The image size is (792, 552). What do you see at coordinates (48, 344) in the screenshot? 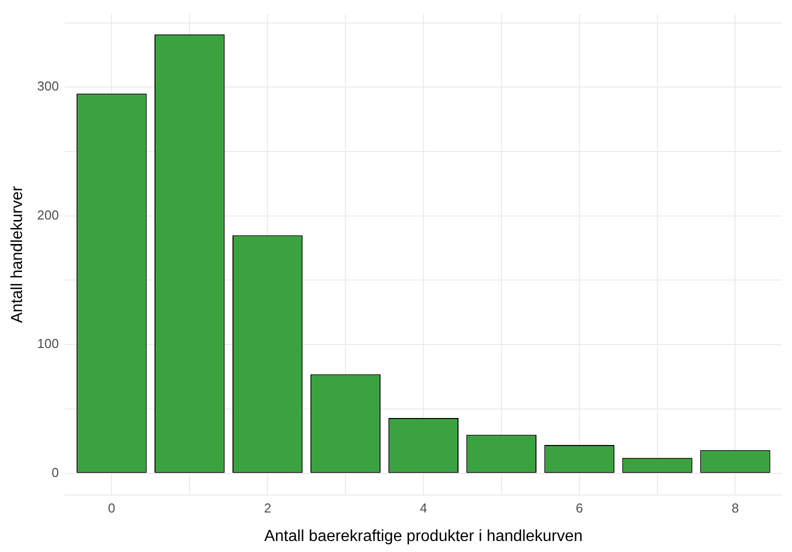
I see `y-tick-label: 100` at bounding box center [48, 344].